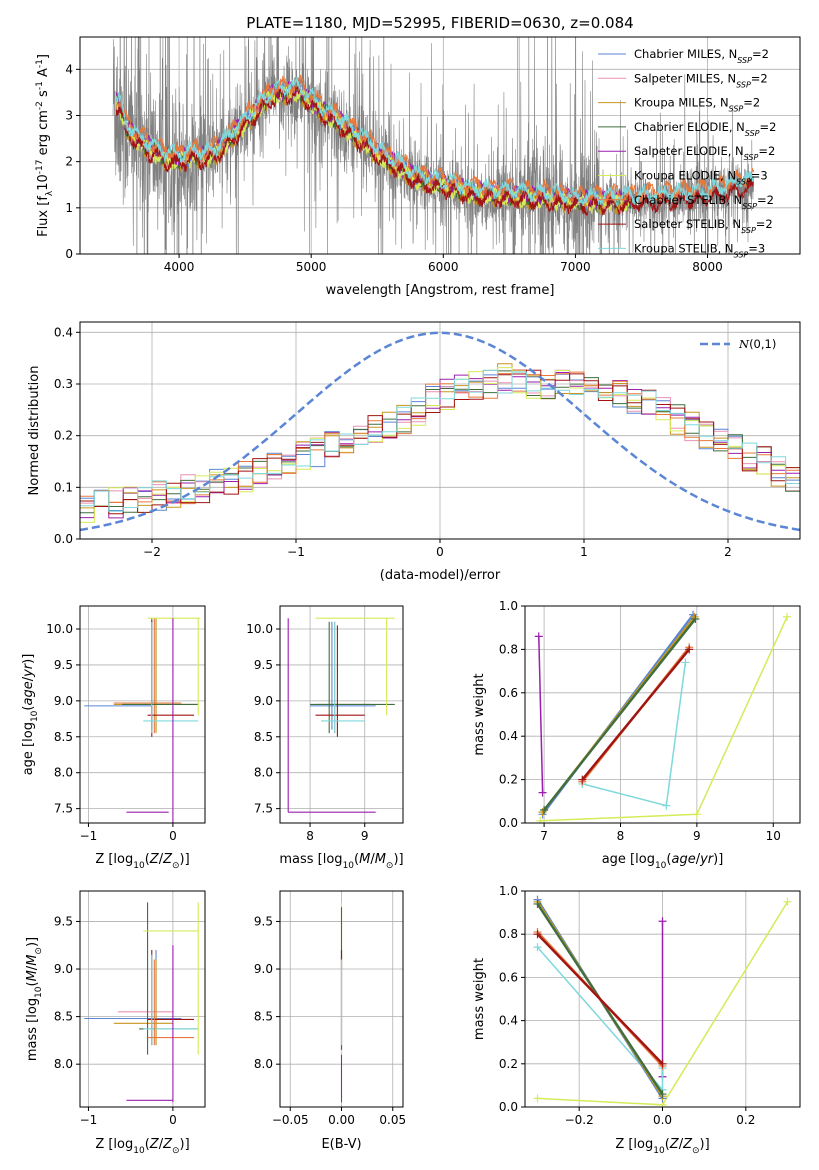 The width and height of the screenshot is (819, 1170). I want to click on legend-entry: Chabrier MILES, NSSP=2, so click(701, 56).